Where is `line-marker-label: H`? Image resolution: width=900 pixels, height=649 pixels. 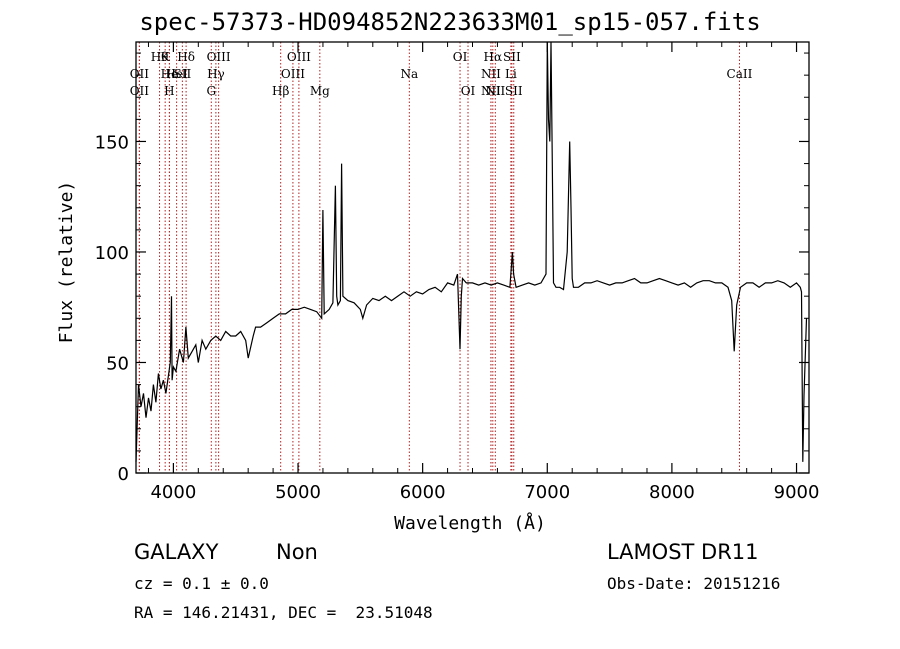
line-marker-label: H is located at coordinates (169, 91).